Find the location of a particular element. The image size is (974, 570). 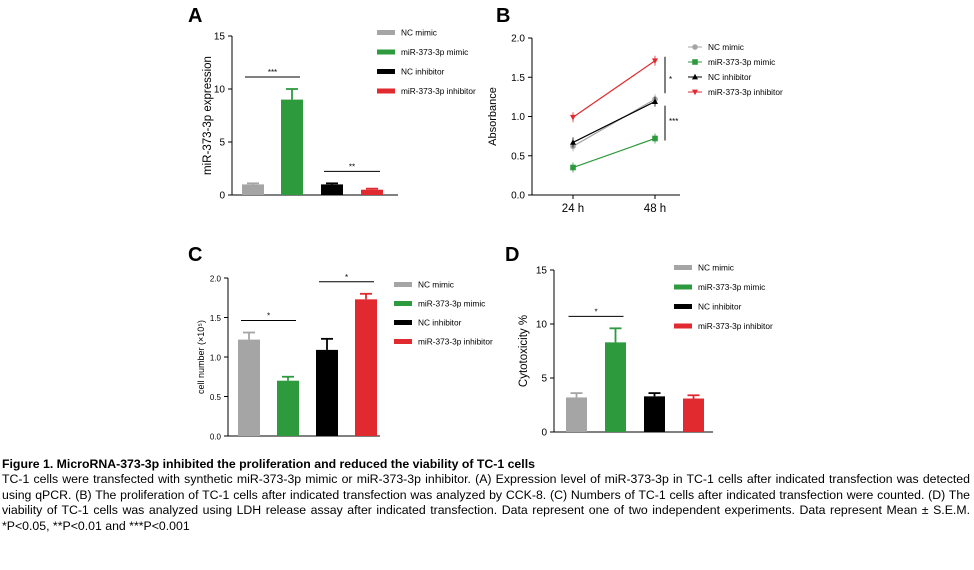

panel-label: A is located at coordinates (195, 16).